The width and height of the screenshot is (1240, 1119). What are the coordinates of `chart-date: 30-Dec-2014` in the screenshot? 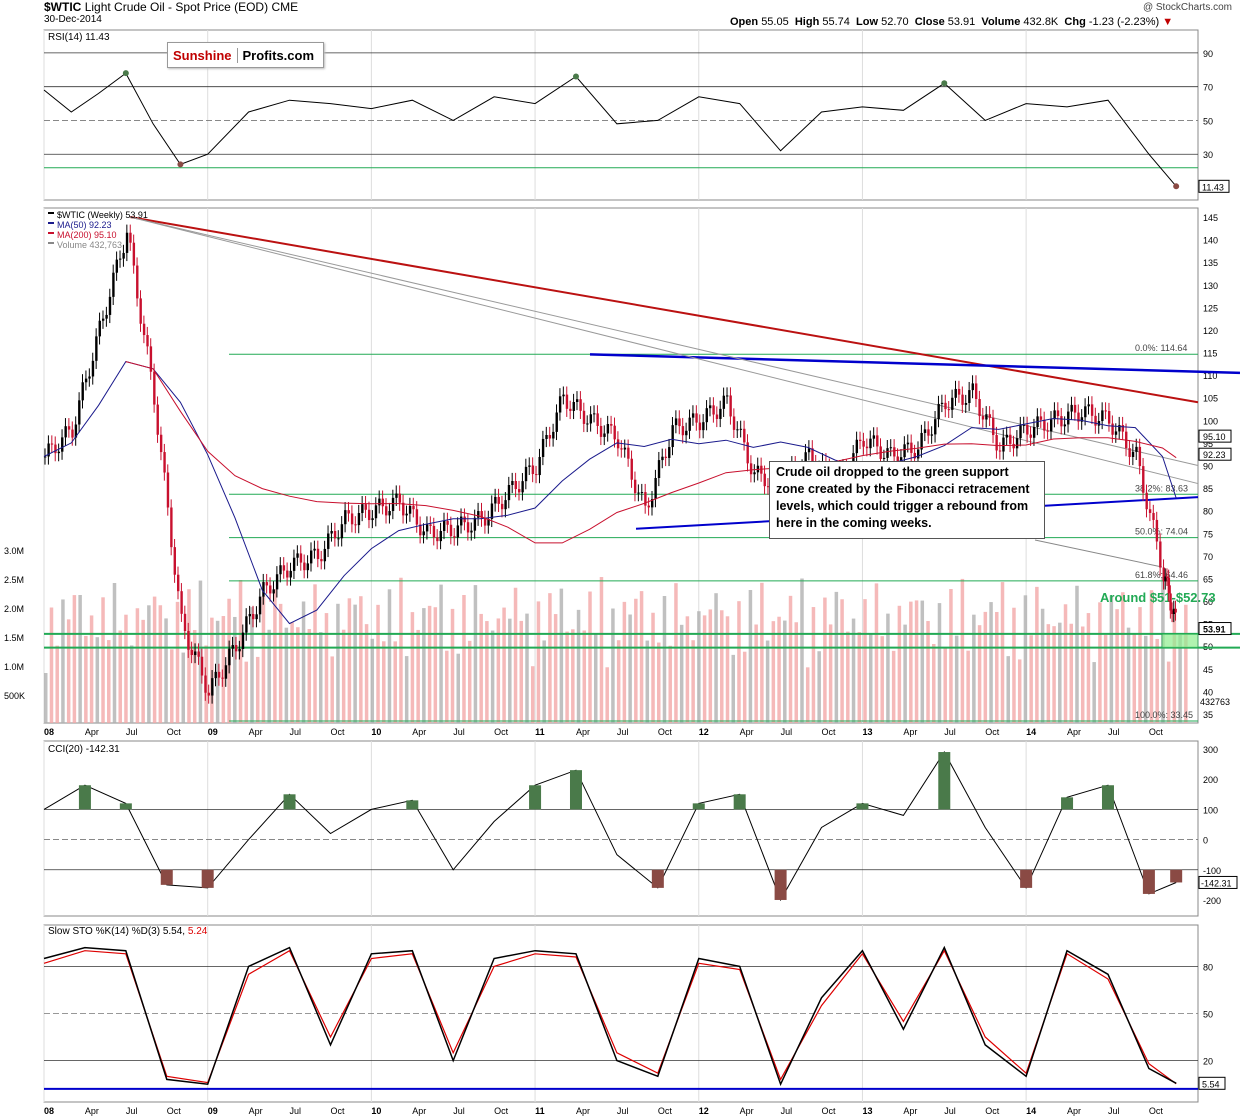 It's located at (73, 19).